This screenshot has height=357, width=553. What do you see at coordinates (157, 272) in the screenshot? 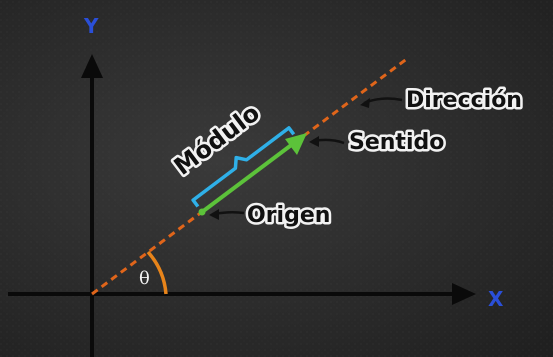
I see `angle-arc` at bounding box center [157, 272].